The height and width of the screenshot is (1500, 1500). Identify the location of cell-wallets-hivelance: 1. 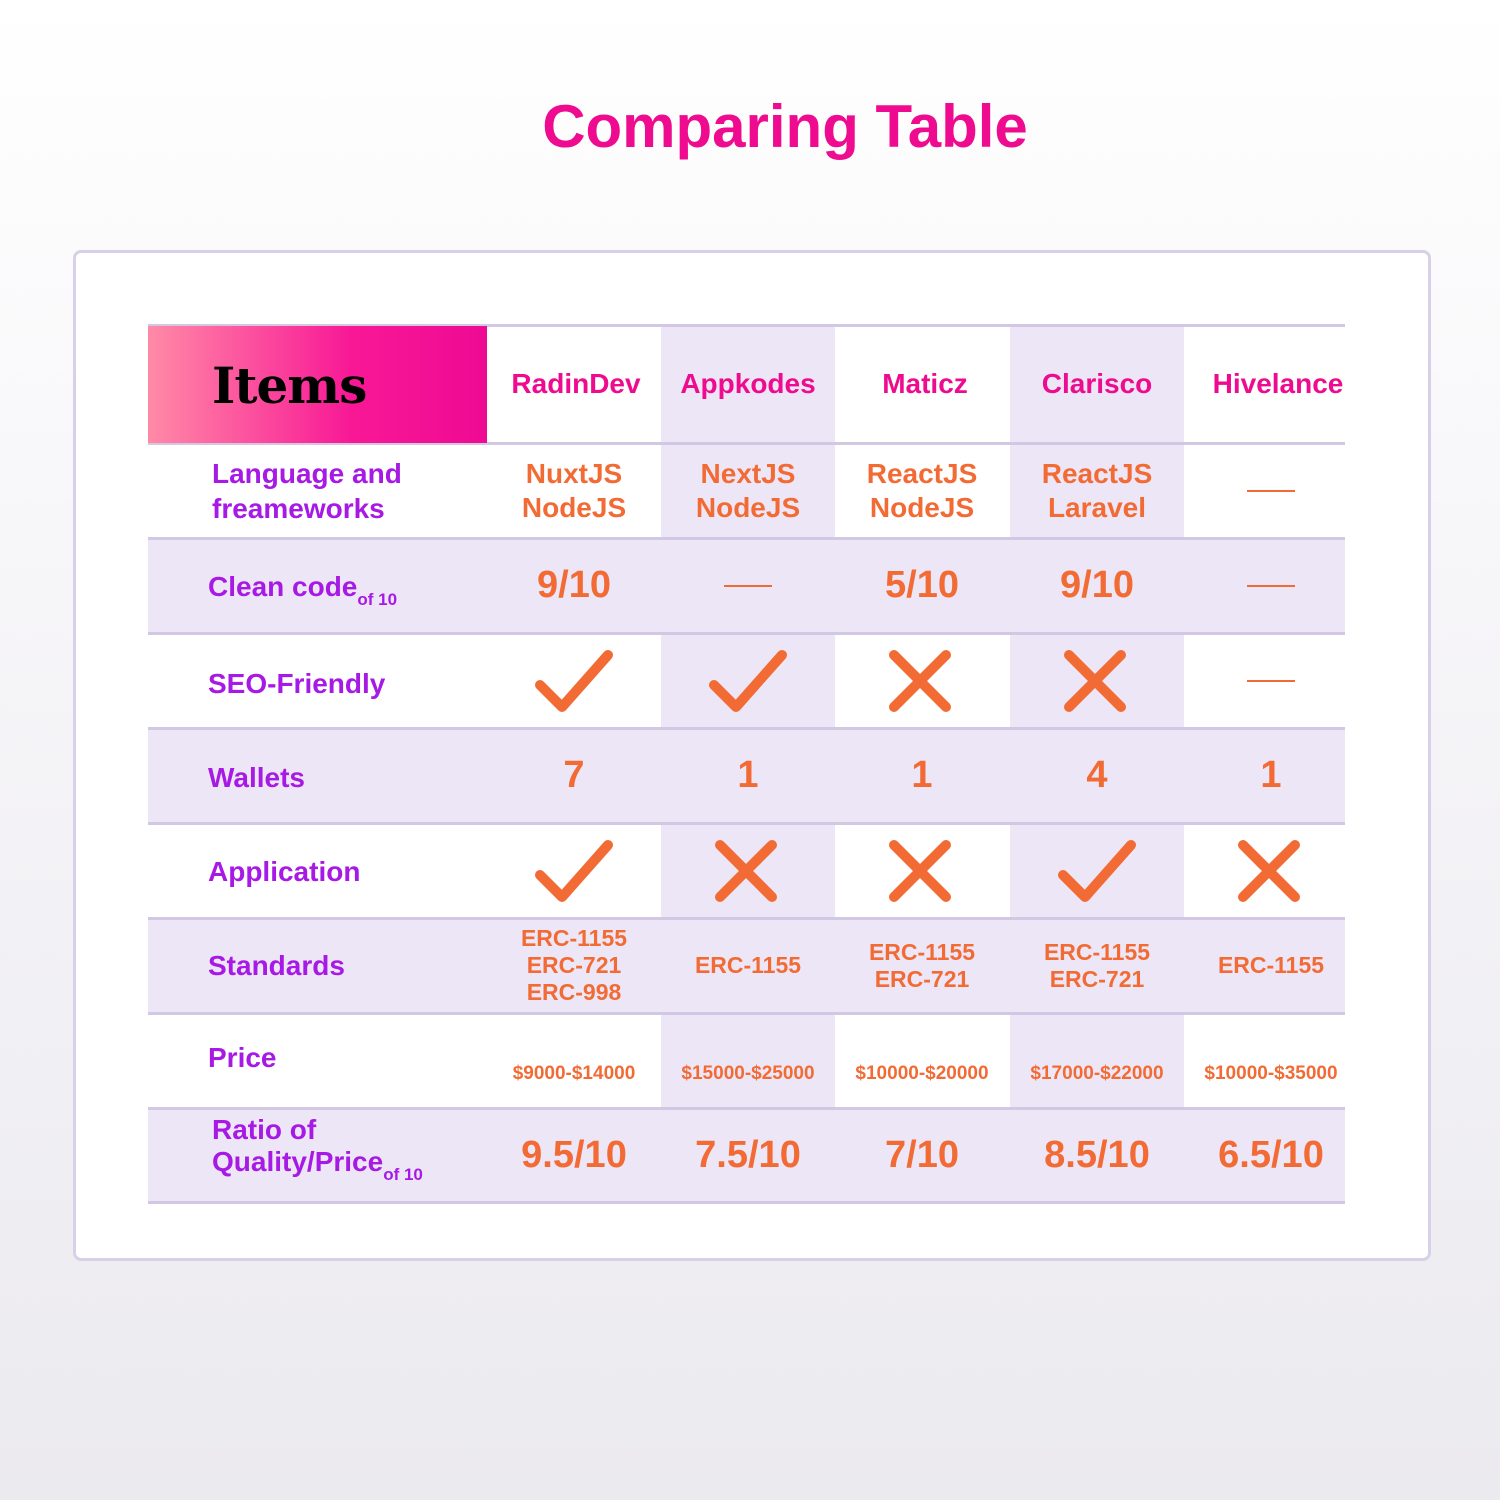
(1271, 775).